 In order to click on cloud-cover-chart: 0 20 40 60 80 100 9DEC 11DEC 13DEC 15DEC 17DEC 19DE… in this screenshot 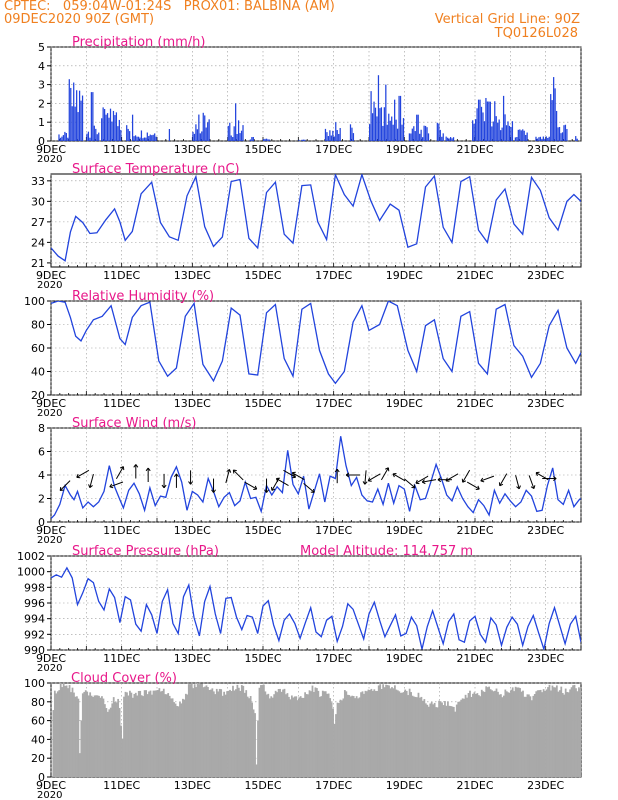, I will do `click(303, 735)`.